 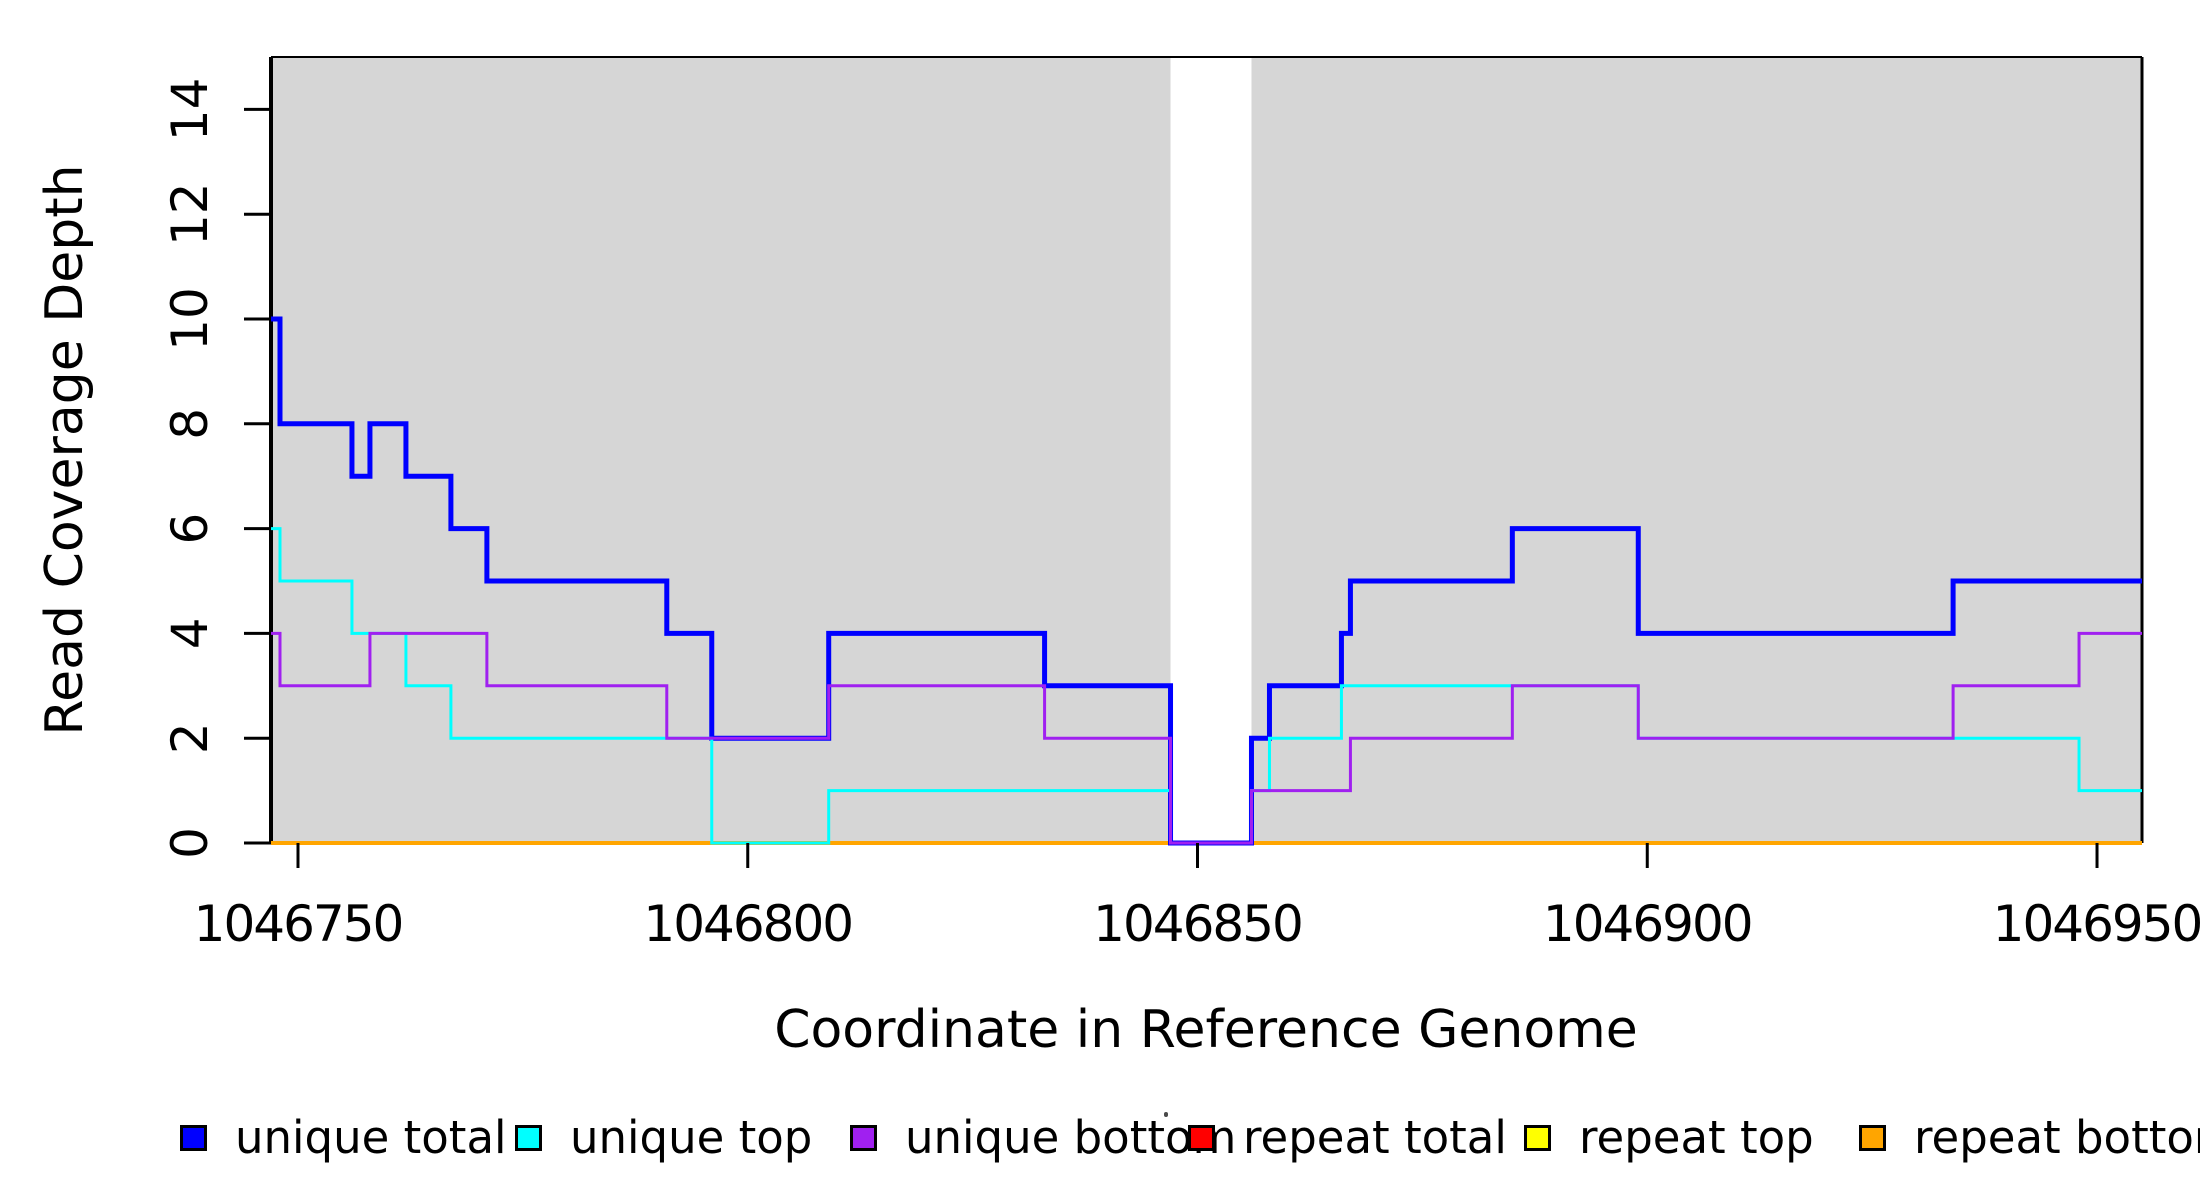 What do you see at coordinates (1696, 1137) in the screenshot?
I see `legend-label: repeat top` at bounding box center [1696, 1137].